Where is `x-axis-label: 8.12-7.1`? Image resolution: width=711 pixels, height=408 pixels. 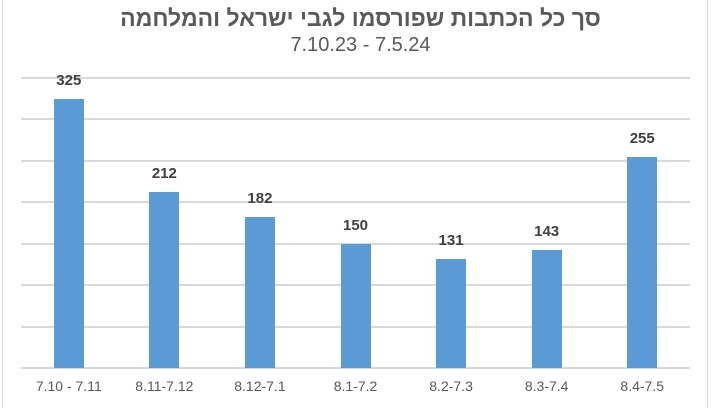
x-axis-label: 8.12-7.1 is located at coordinates (260, 386).